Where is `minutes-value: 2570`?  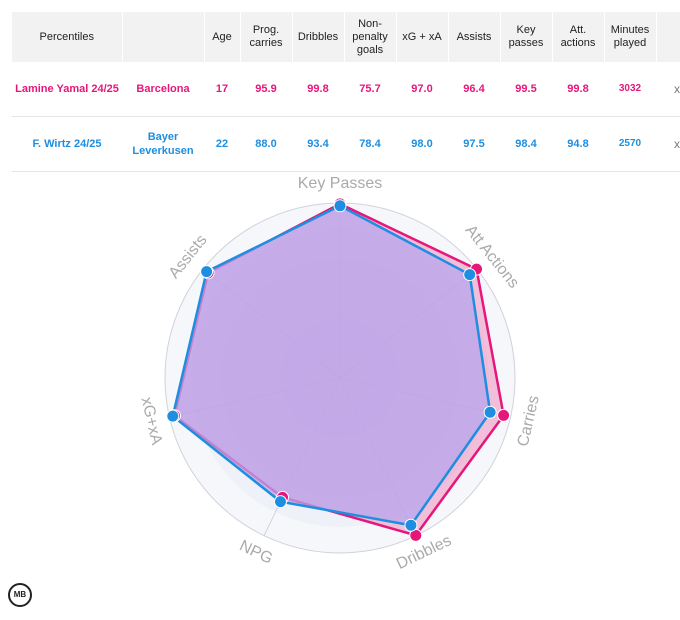 minutes-value: 2570 is located at coordinates (630, 144).